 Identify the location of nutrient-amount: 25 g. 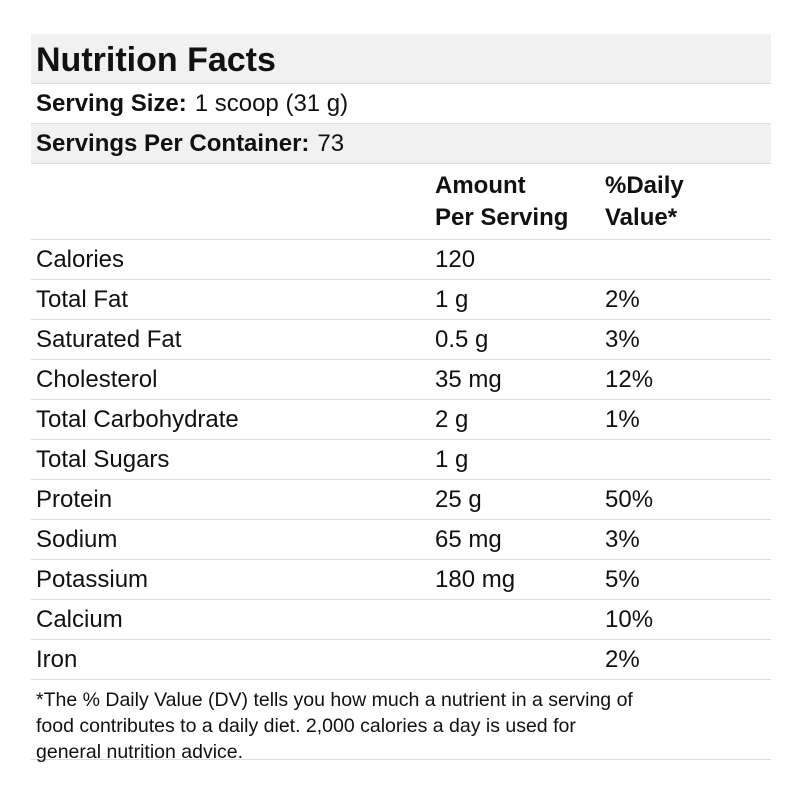
(458, 499).